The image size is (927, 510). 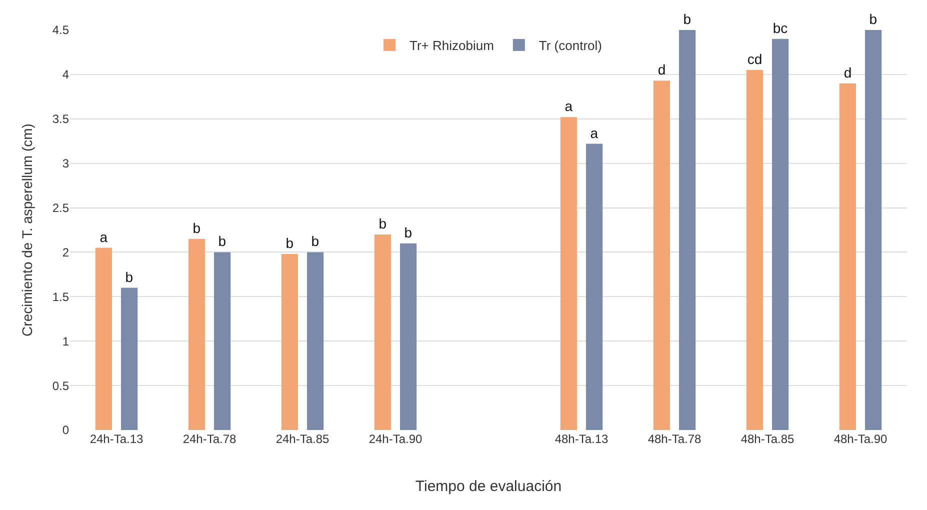 I want to click on y-tick-label: 1, so click(x=66, y=341).